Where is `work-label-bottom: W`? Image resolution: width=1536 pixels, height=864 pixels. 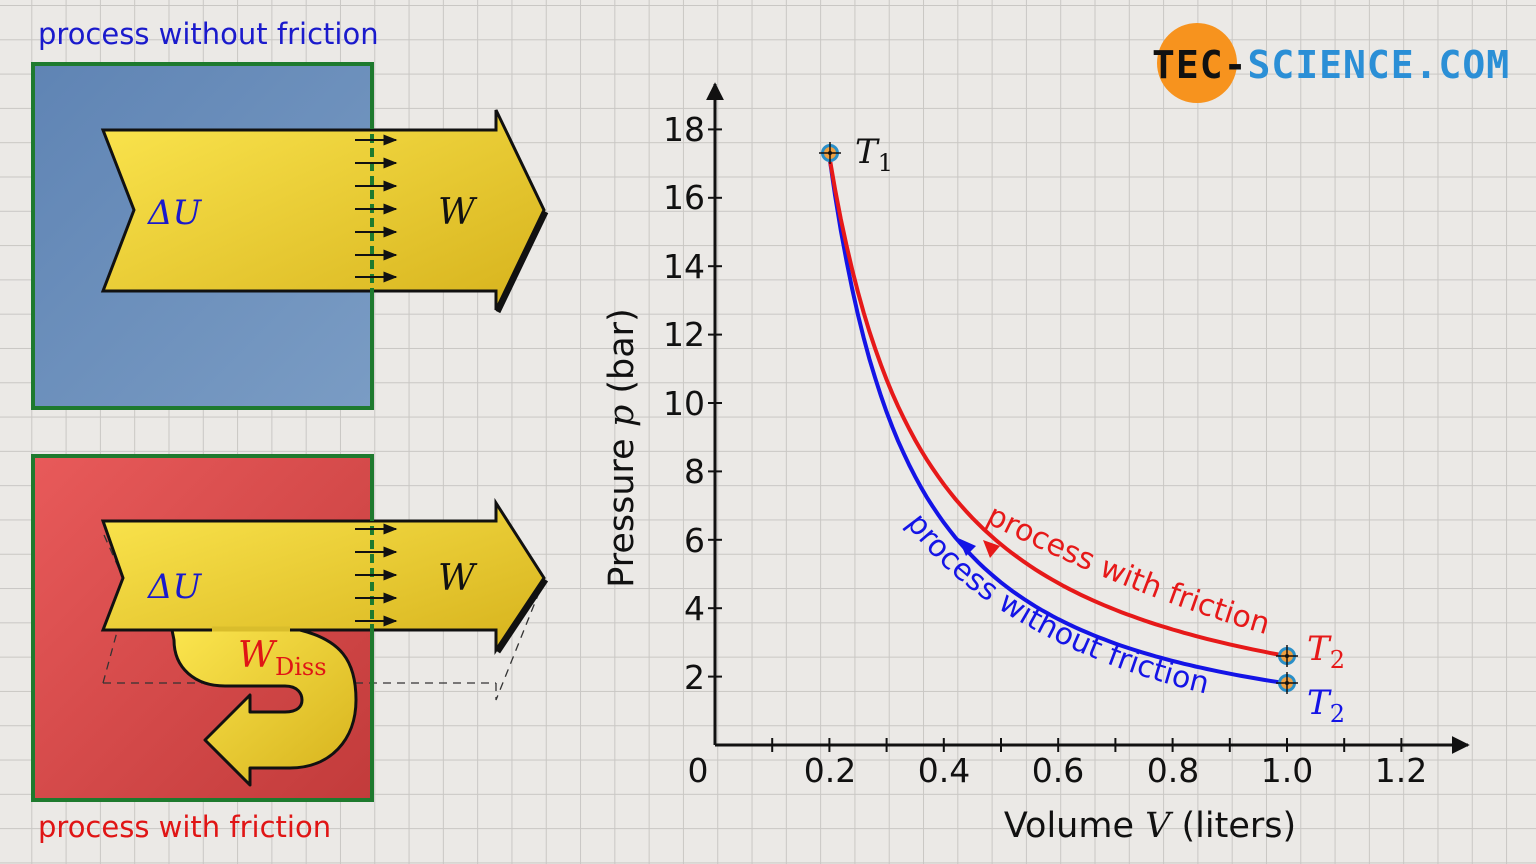 work-label-bottom: W is located at coordinates (458, 578).